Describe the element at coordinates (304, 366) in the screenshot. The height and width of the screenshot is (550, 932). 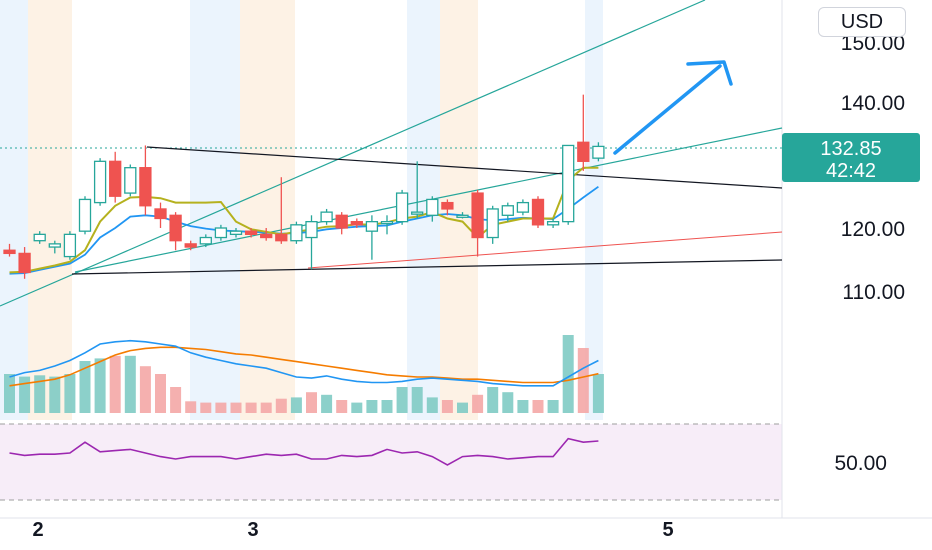
I see `volume-ma-slow` at that location.